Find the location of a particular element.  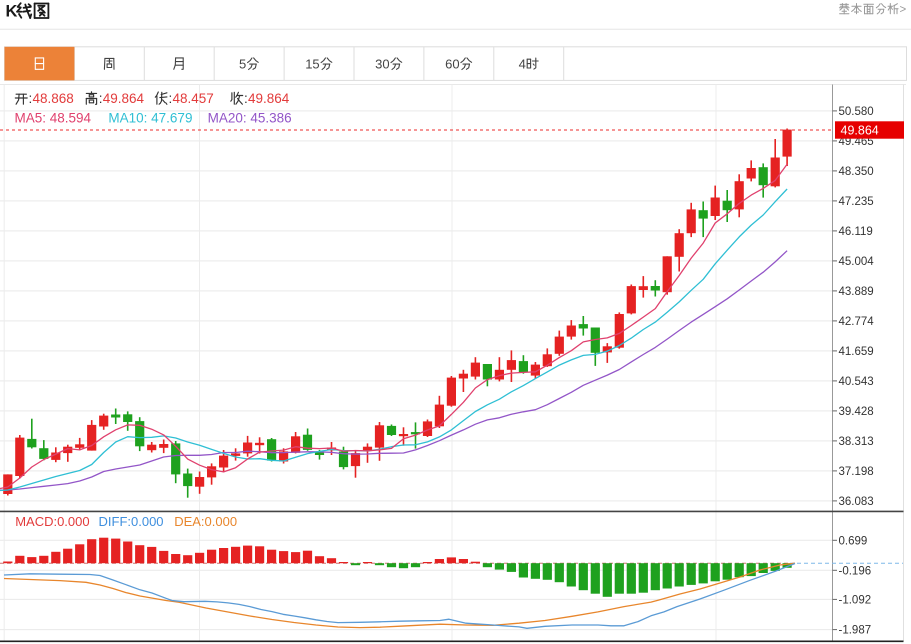

svg-text: -1.987 is located at coordinates (855, 631).